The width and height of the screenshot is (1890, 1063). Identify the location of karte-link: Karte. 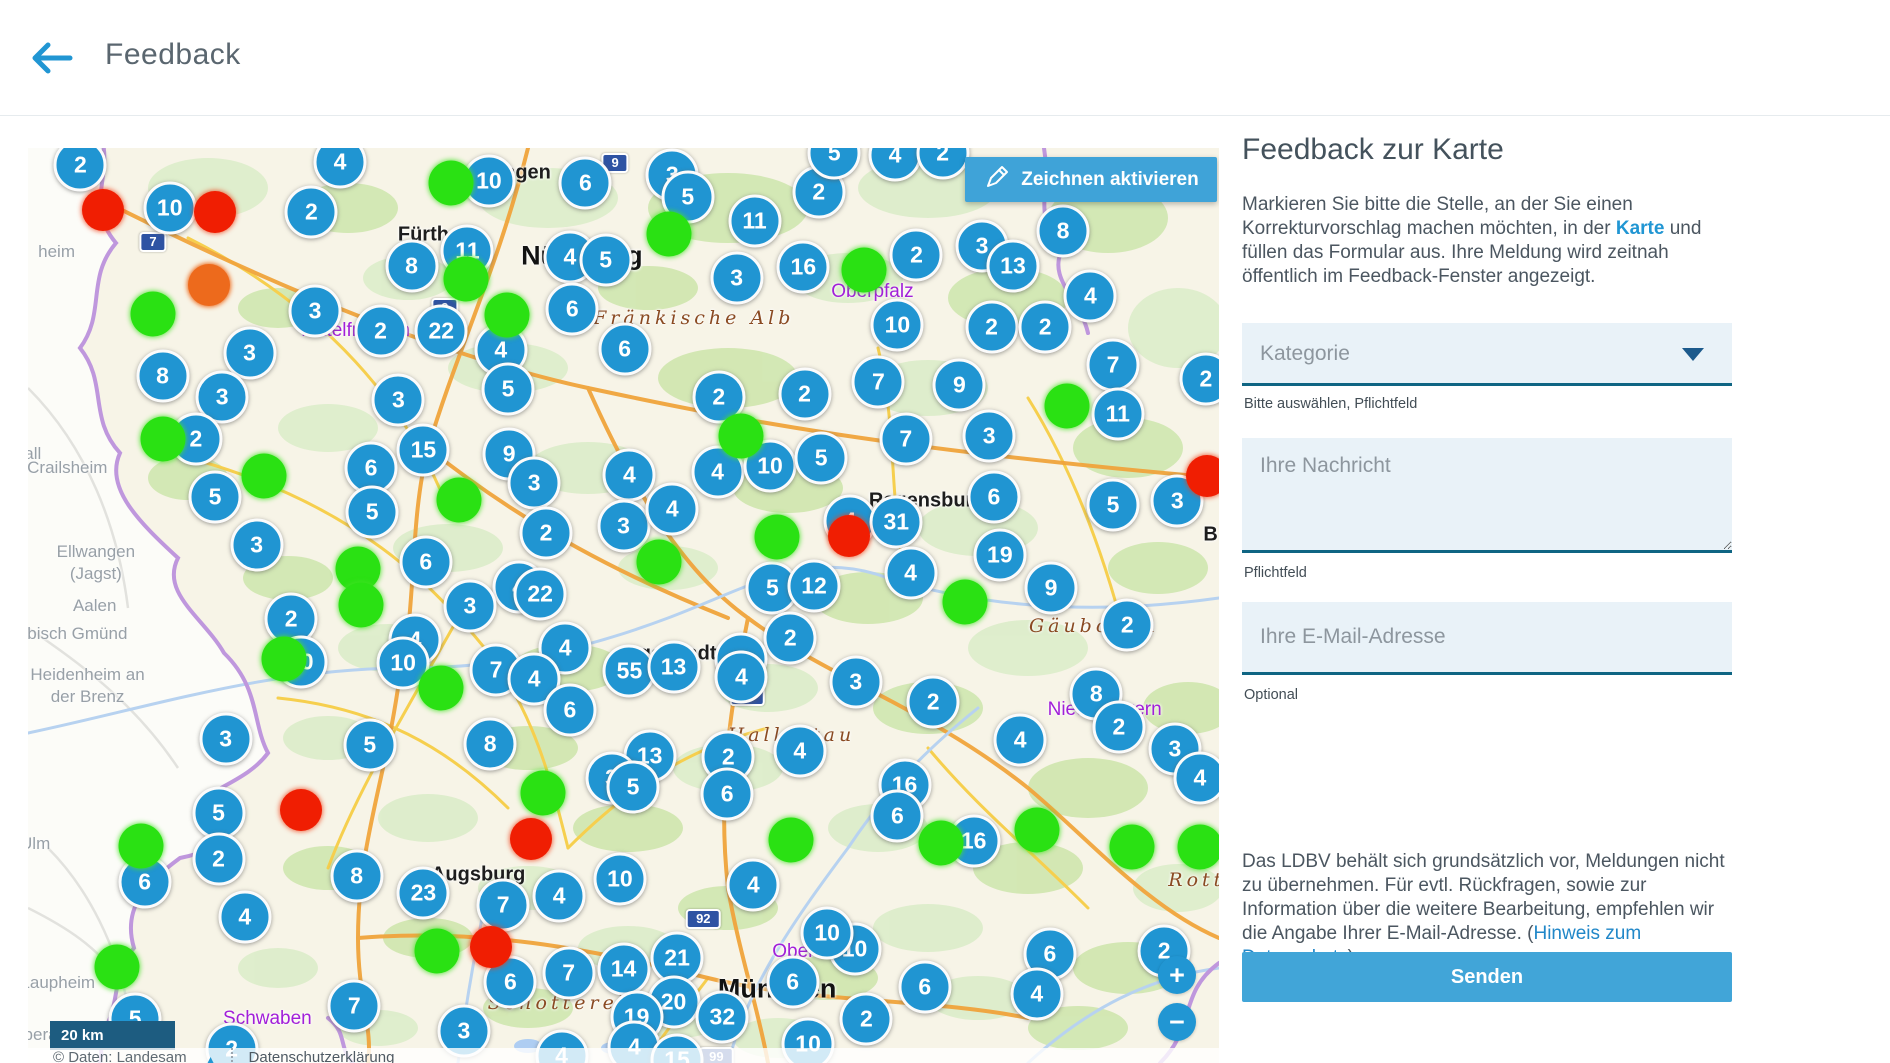
(1640, 228).